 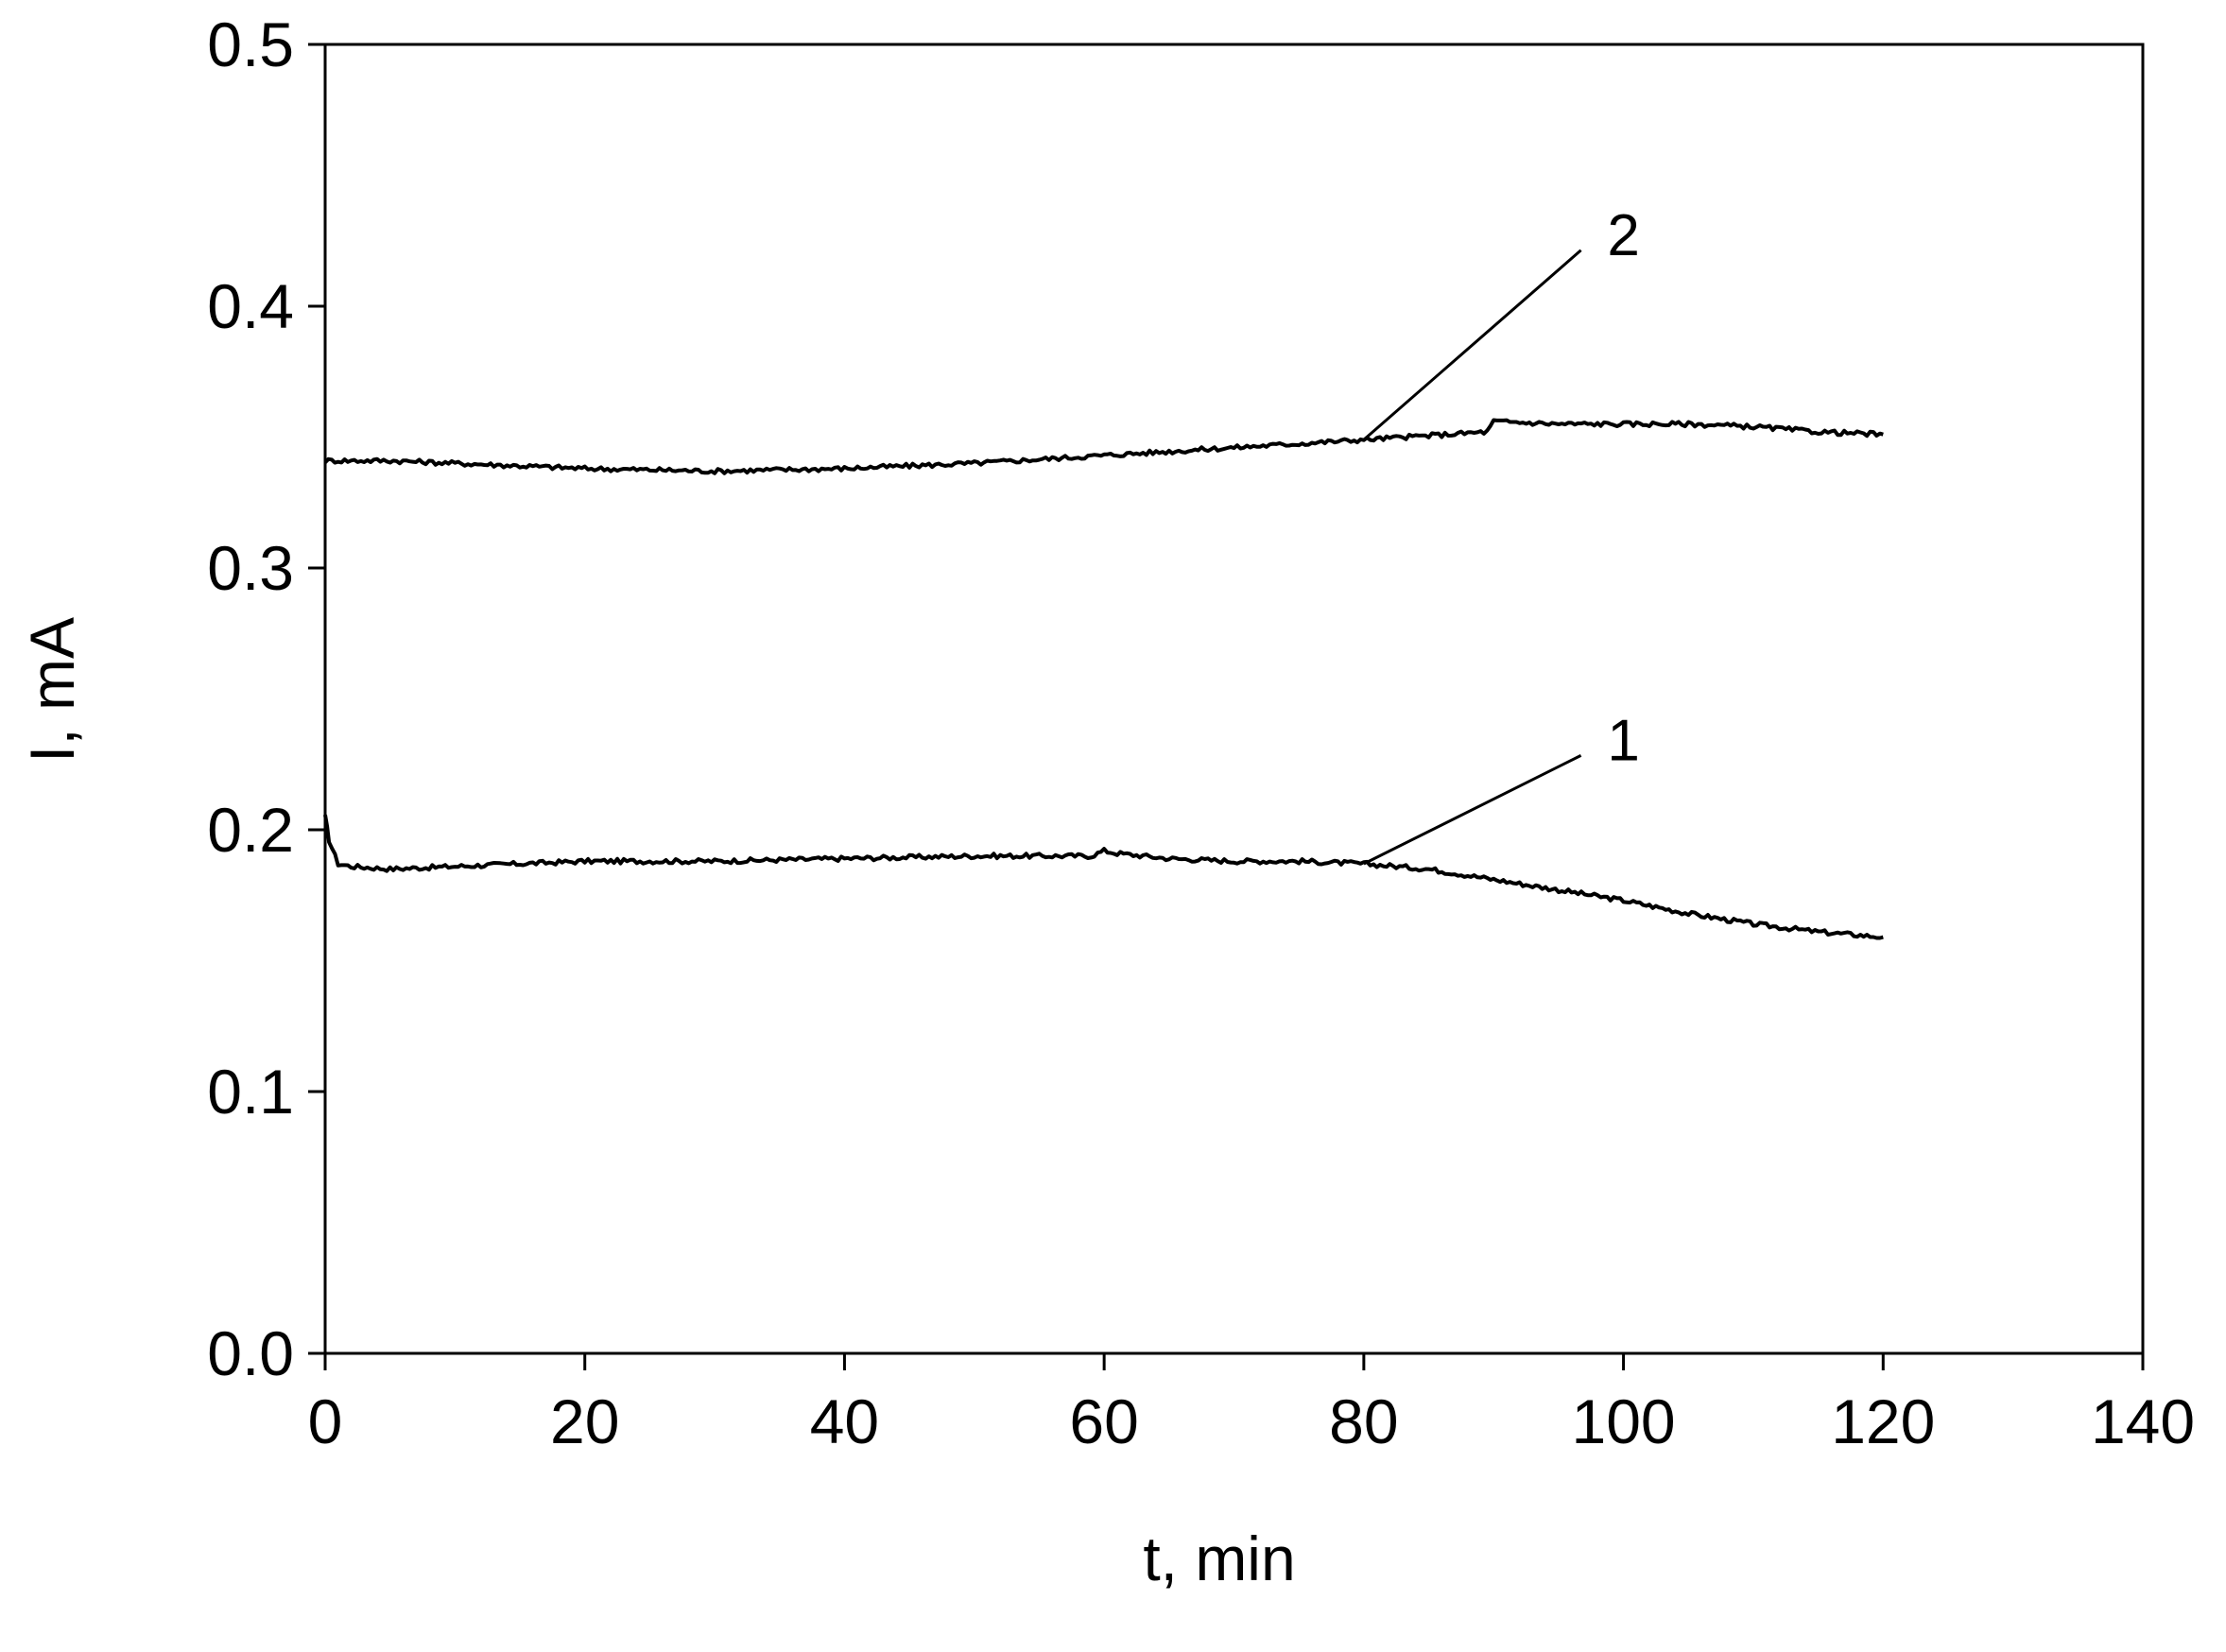 What do you see at coordinates (251, 830) in the screenshot?
I see `y-tick-label: 0.2` at bounding box center [251, 830].